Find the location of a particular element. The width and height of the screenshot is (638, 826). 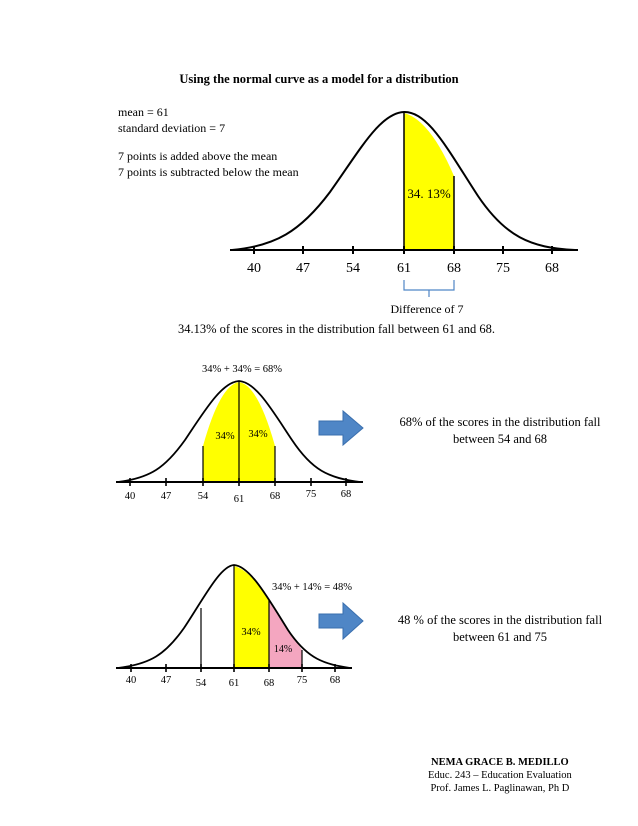

fig1-tick-54: 54 is located at coordinates (353, 268).